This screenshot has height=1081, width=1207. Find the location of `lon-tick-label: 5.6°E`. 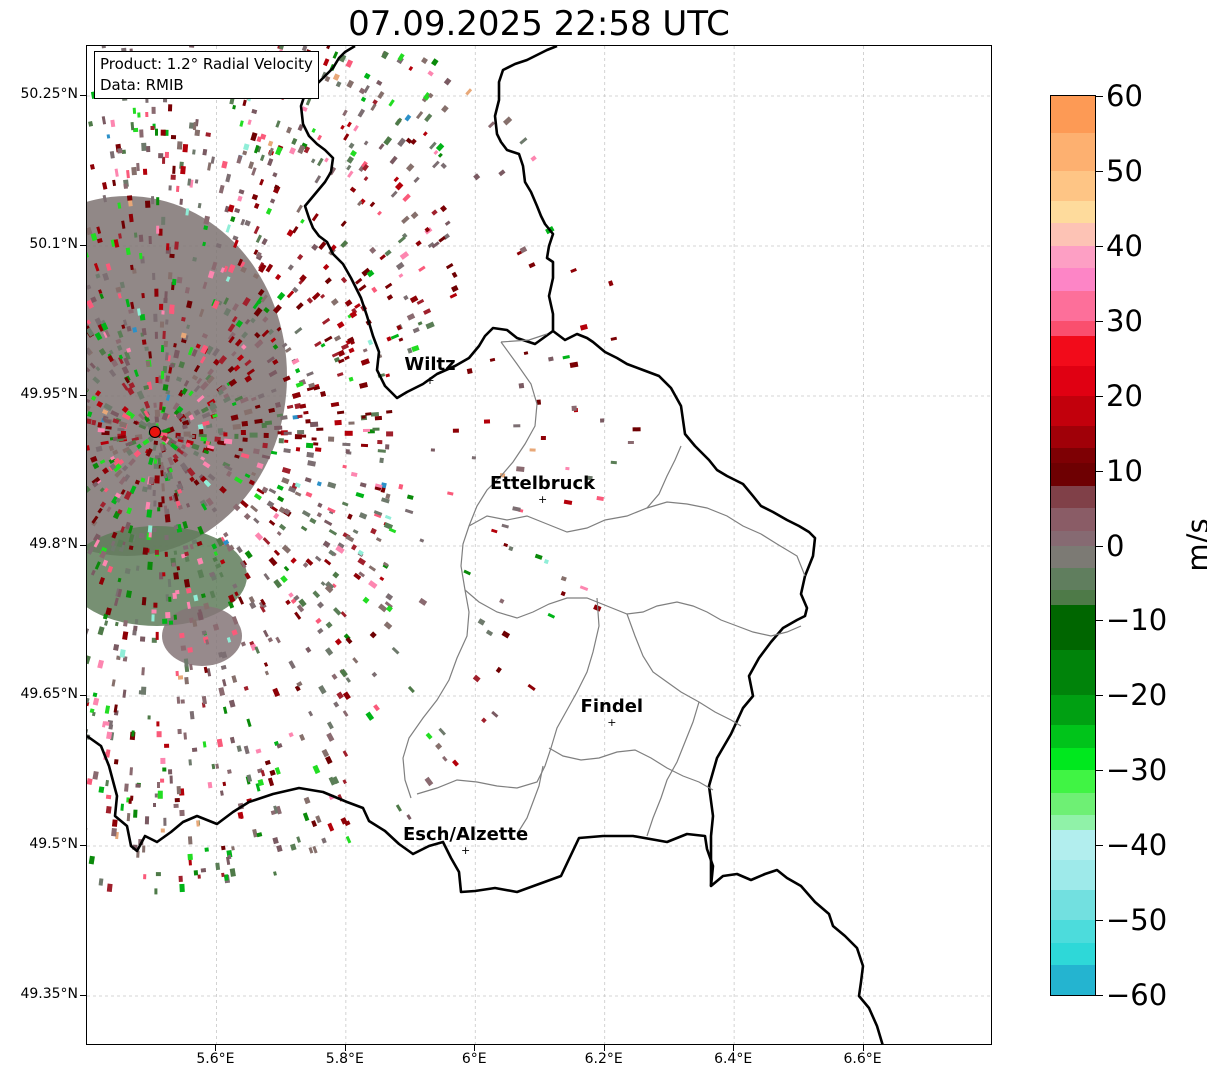

lon-tick-label: 5.6°E is located at coordinates (215, 1059).